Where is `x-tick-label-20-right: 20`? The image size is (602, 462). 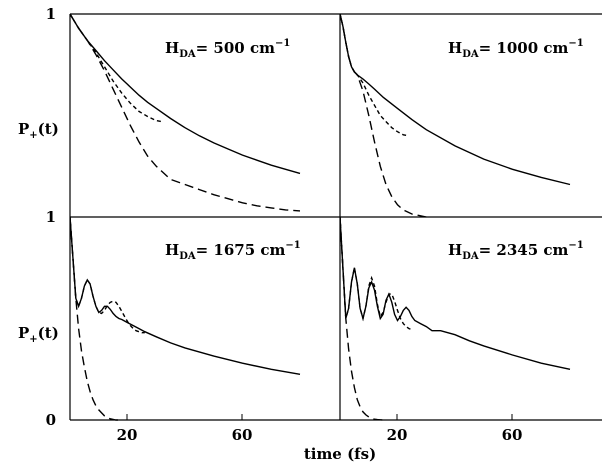 x-tick-label-20-right: 20 is located at coordinates (397, 435).